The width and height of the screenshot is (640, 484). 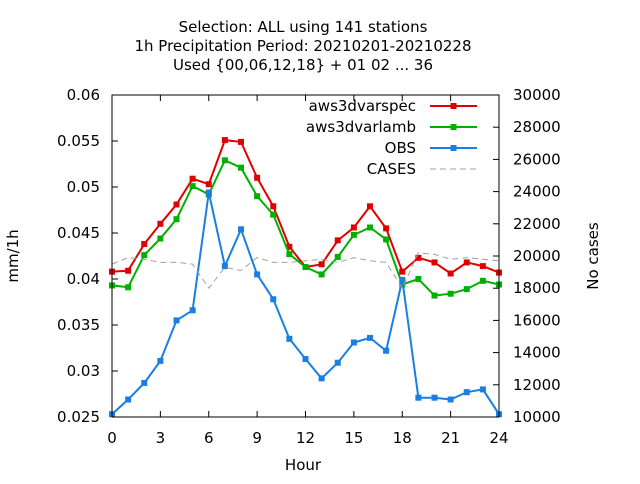 I want to click on y-tick-label: 0.035, so click(x=78, y=325).